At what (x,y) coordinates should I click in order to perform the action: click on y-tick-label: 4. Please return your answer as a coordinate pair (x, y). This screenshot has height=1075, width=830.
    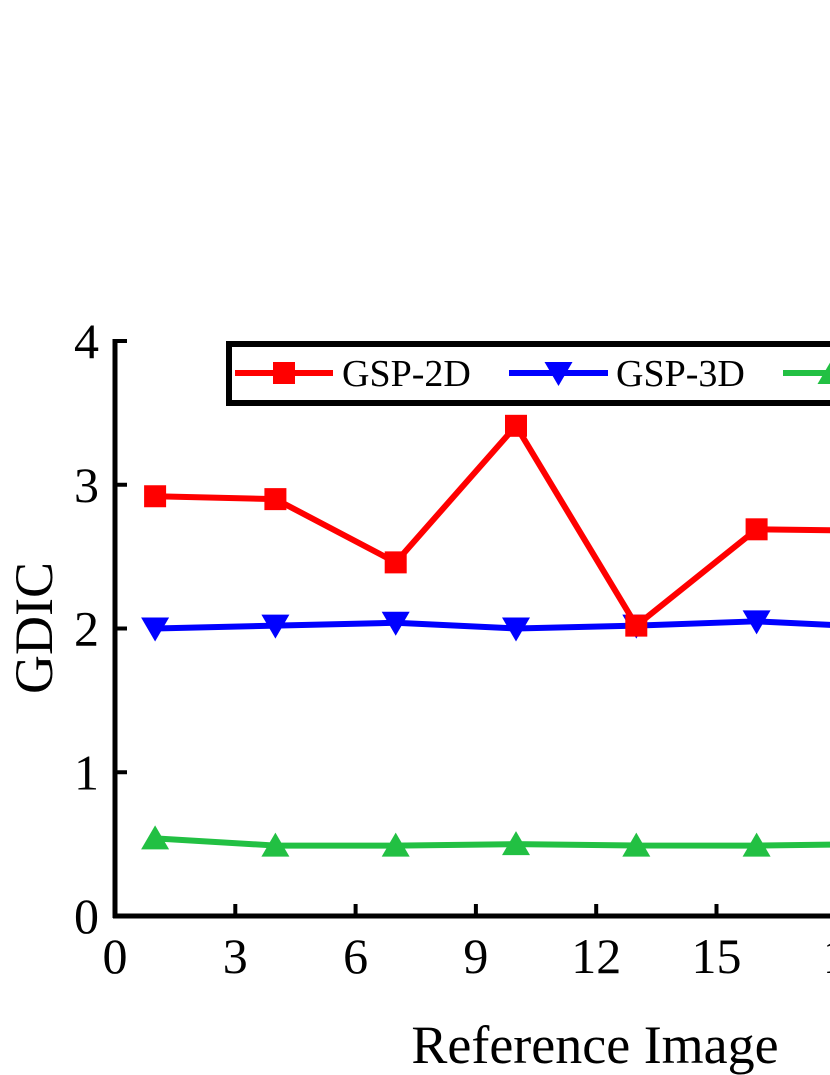
    Looking at the image, I should click on (86, 341).